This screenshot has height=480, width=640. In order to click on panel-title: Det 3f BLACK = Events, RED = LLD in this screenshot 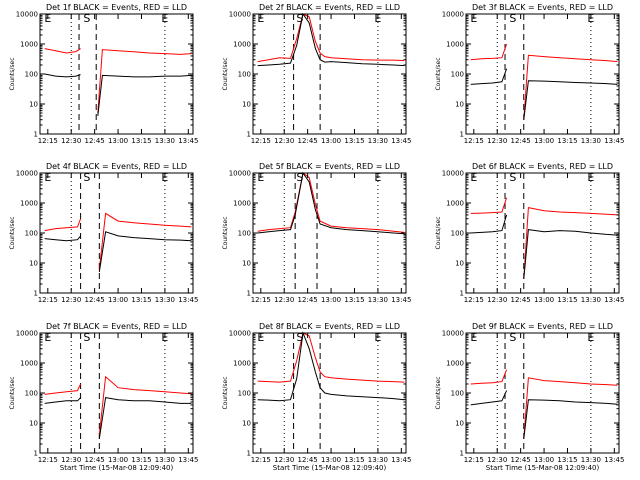, I will do `click(542, 7)`.